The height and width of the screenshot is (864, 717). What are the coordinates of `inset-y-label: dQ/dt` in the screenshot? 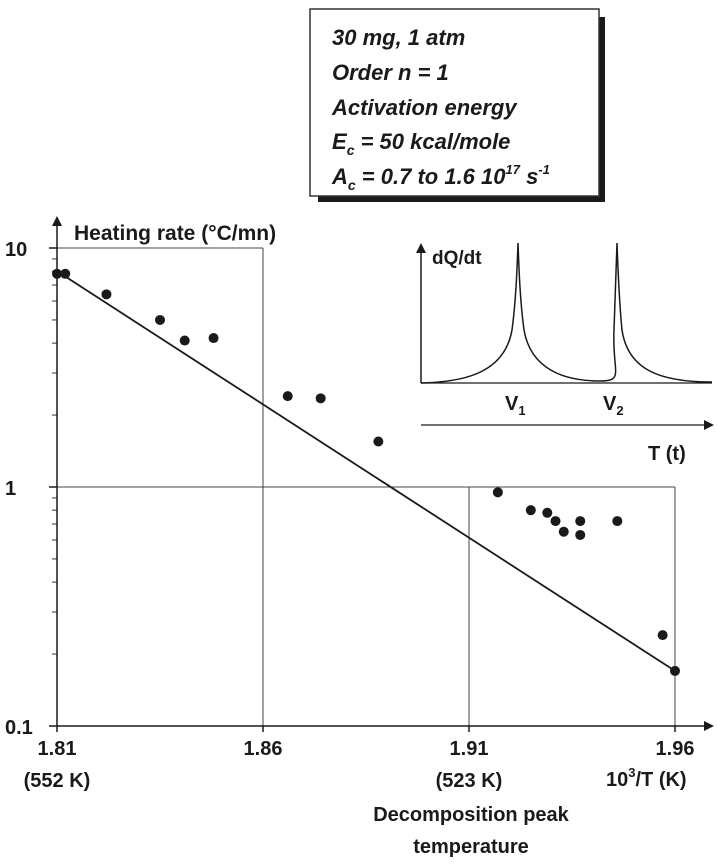 It's located at (457, 258).